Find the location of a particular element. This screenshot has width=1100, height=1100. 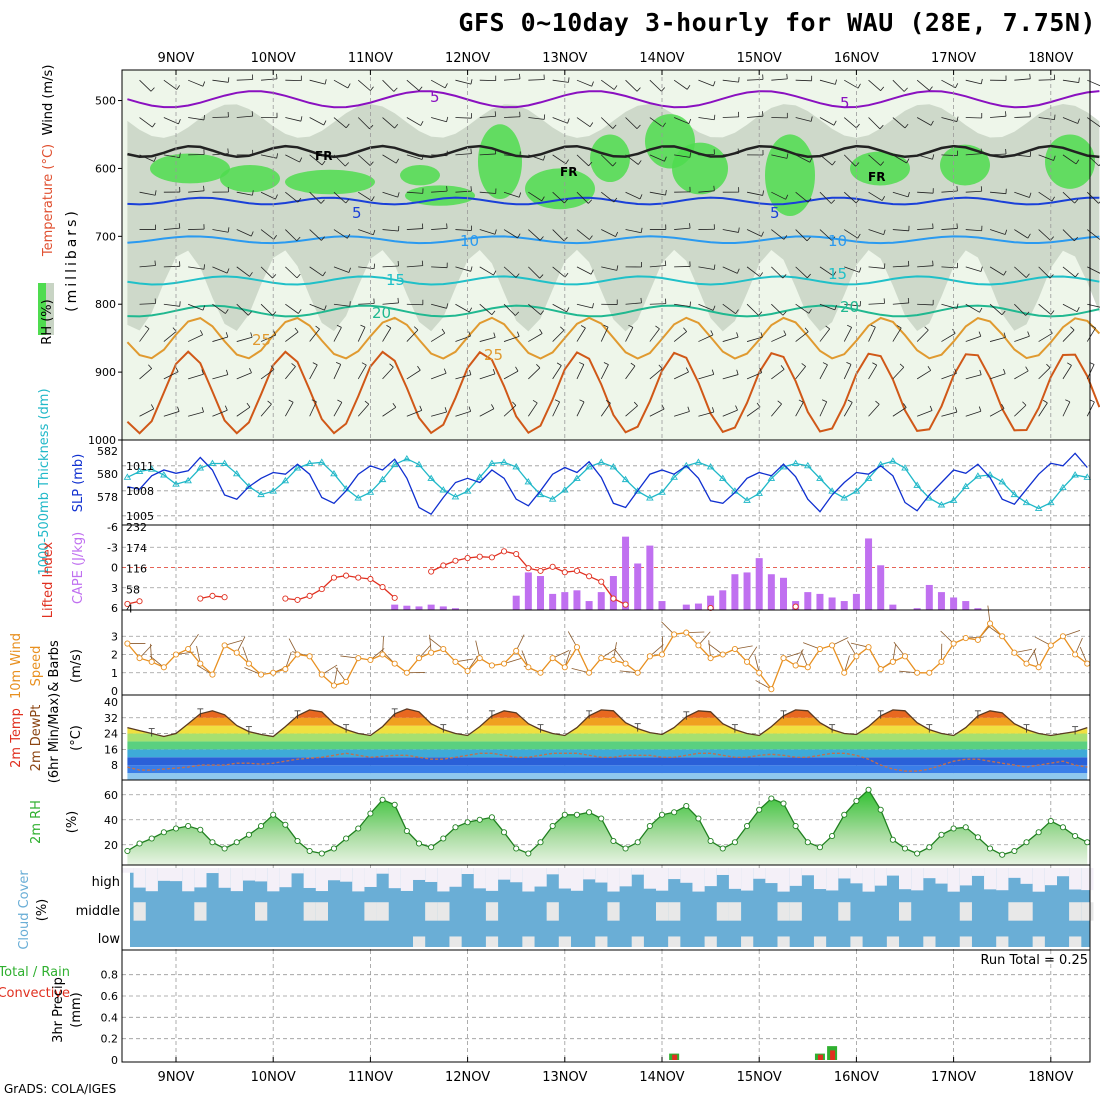

freezing-level-line is located at coordinates (613, 151).